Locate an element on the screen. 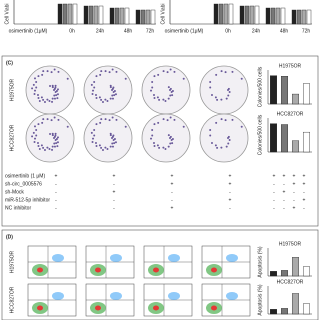 The width and height of the screenshot is (320, 320). row-label: H1975OR is located at coordinates (12, 89).